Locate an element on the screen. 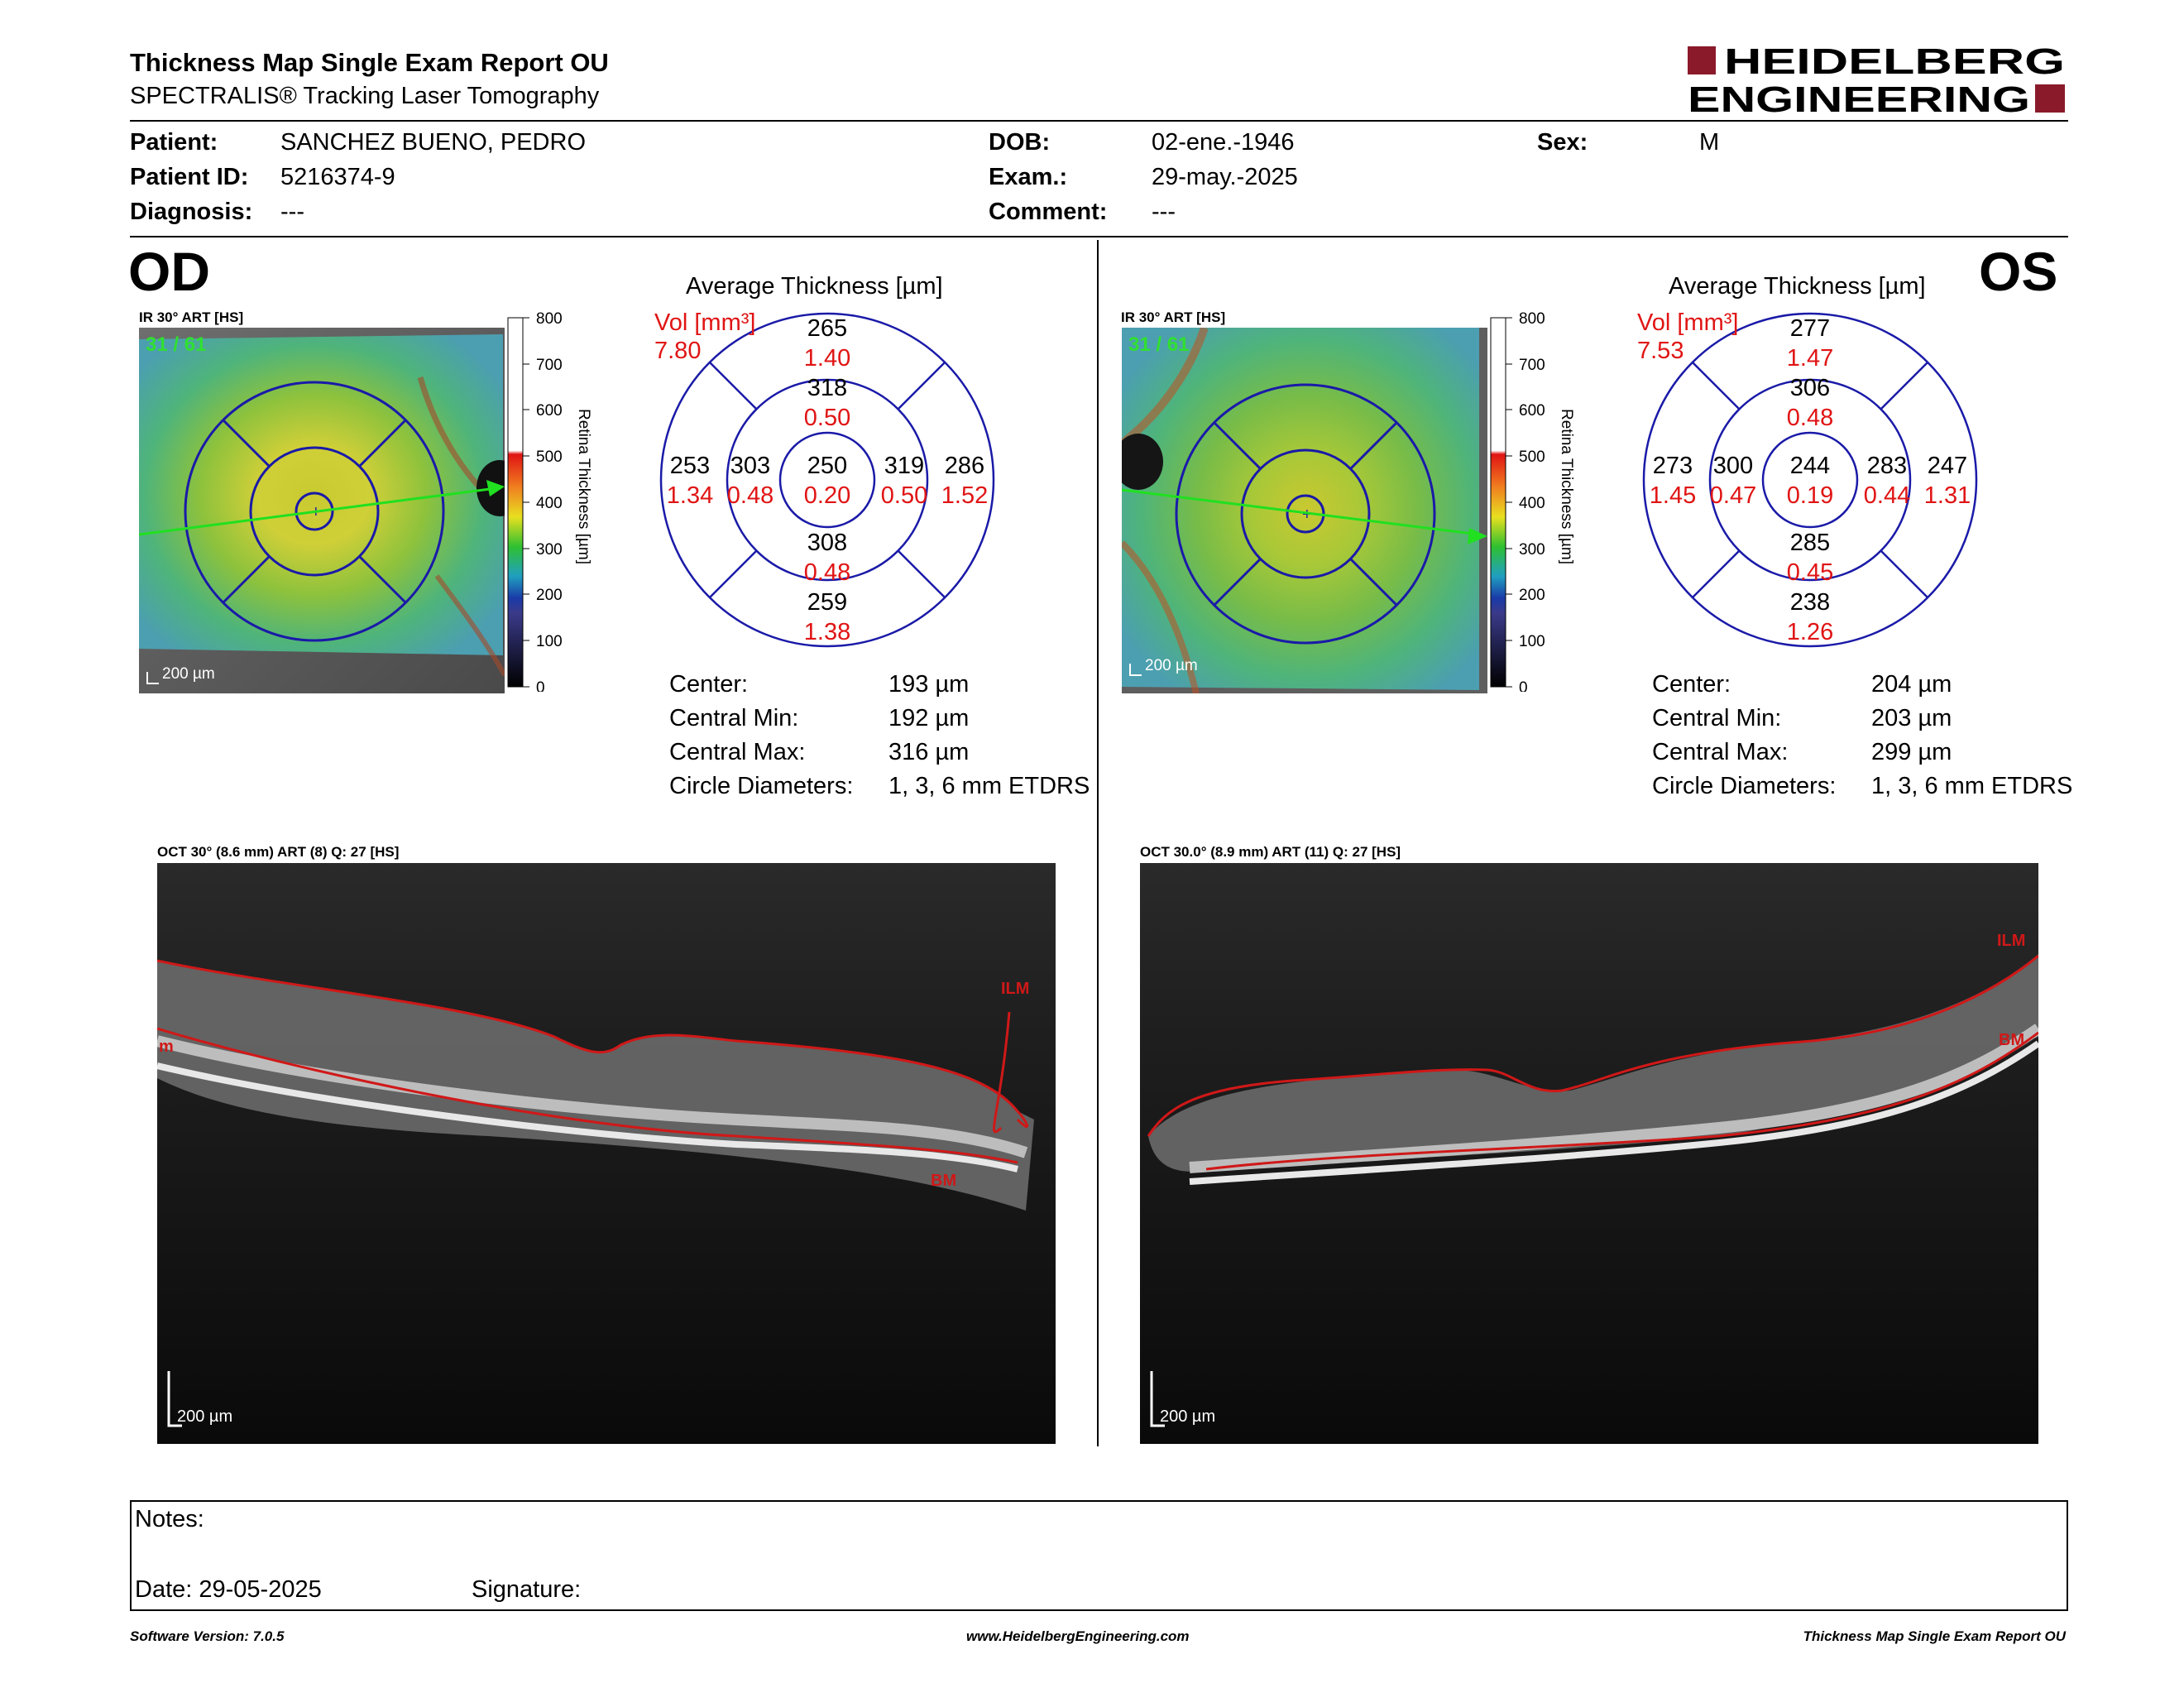  od-inner-left-volume: 0.48 is located at coordinates (750, 495).